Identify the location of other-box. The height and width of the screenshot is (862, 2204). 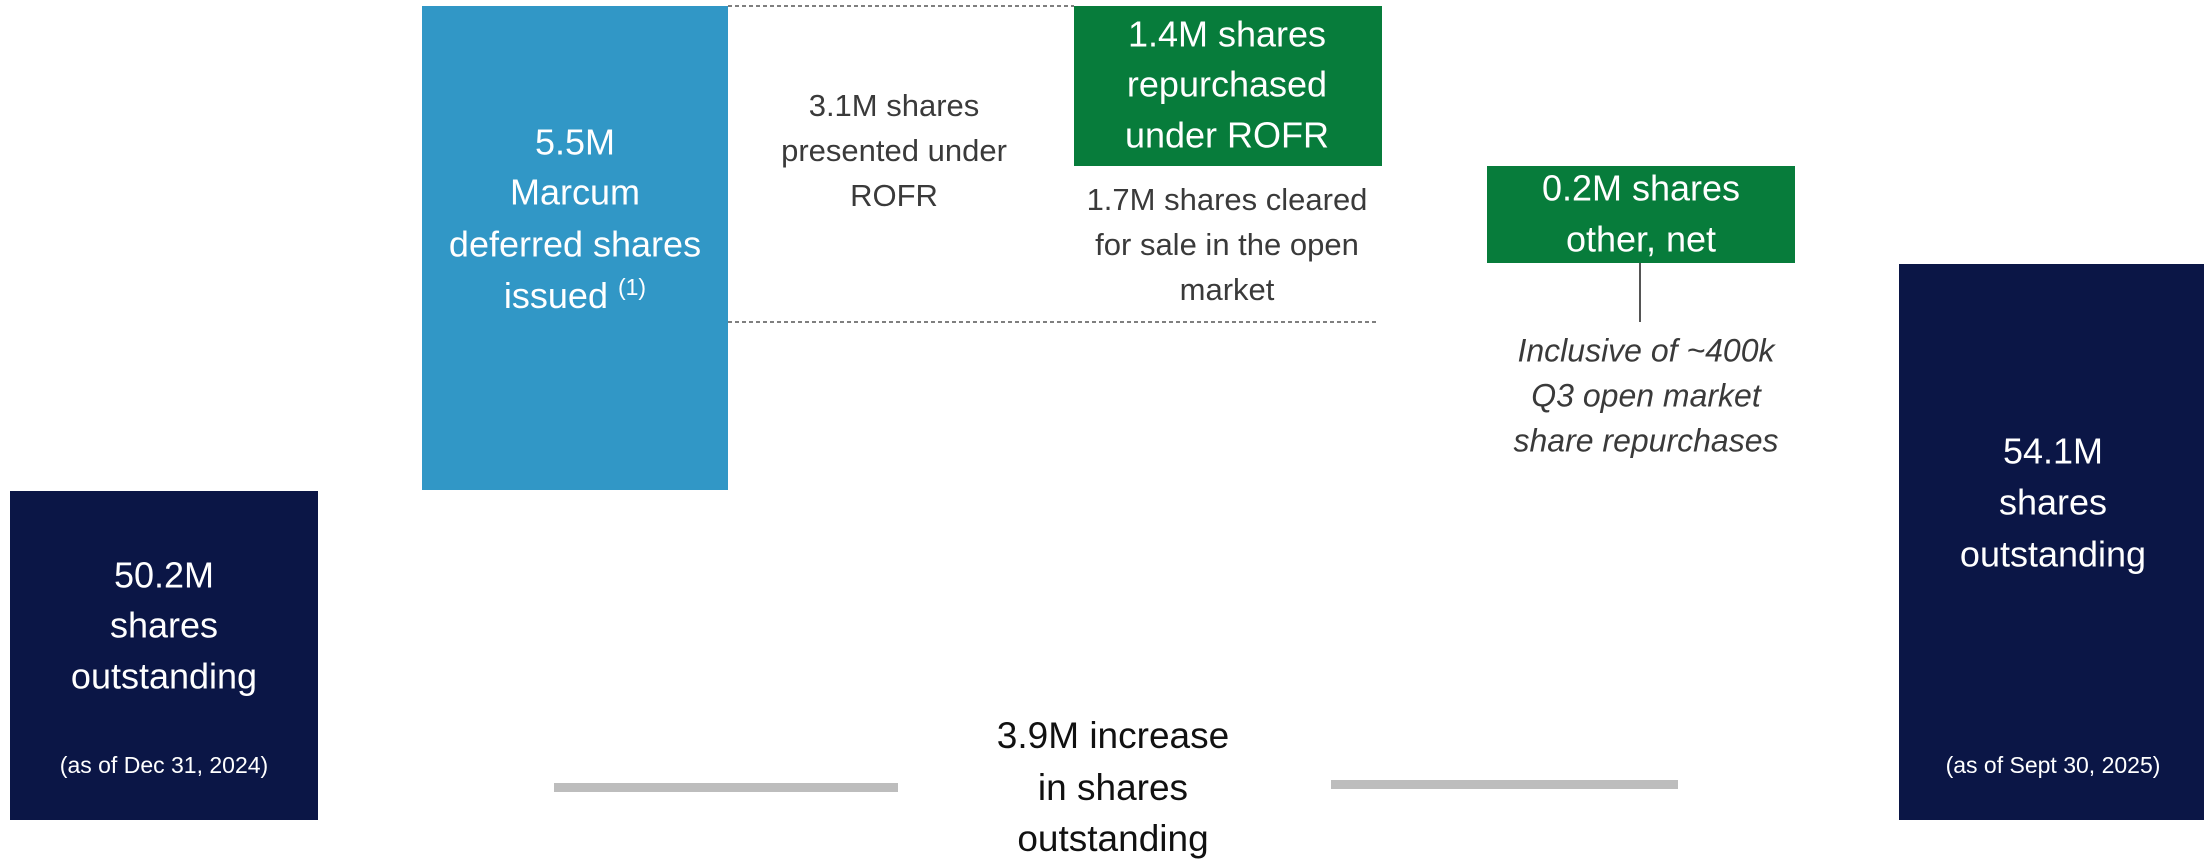
(1641, 214).